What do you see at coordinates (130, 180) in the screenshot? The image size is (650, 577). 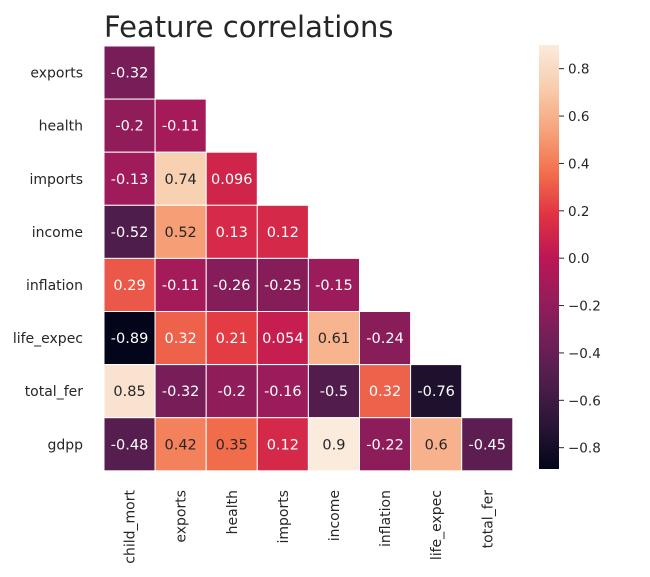 I see `cell-value-label: -0.13` at bounding box center [130, 180].